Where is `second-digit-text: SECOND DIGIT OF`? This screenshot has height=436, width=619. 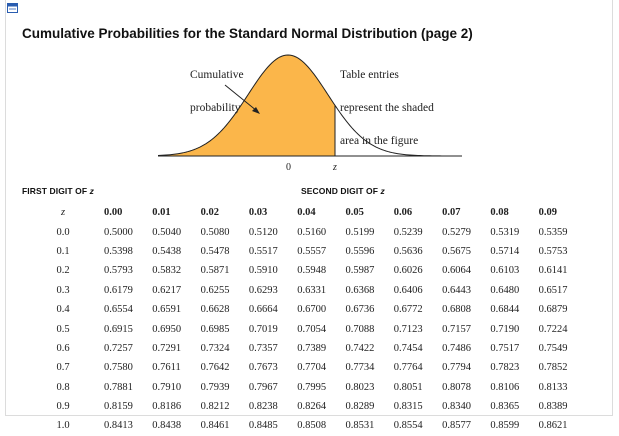 second-digit-text: SECOND DIGIT OF is located at coordinates (341, 191).